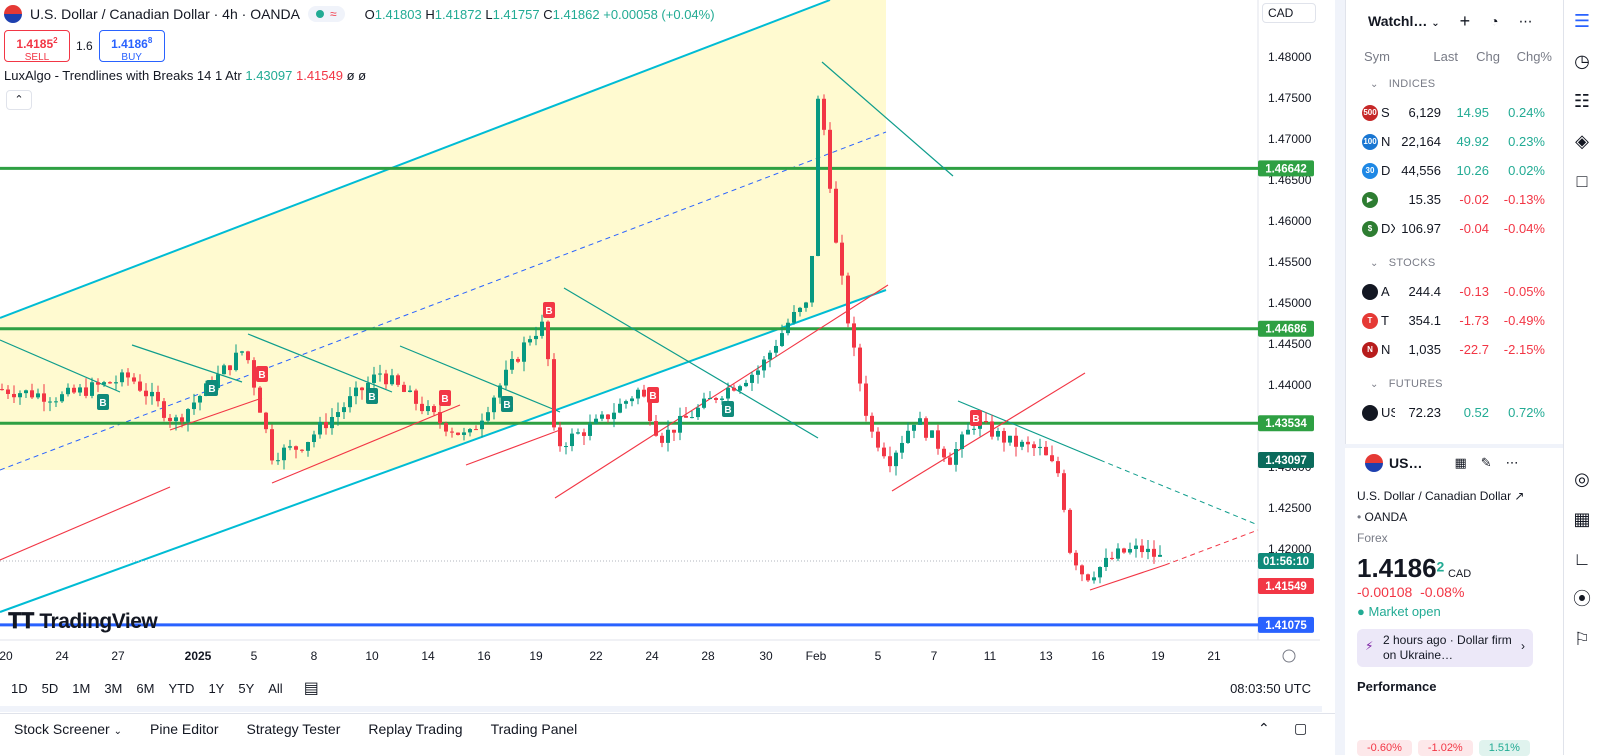  I want to click on edit-icon: ✎, so click(1486, 462).